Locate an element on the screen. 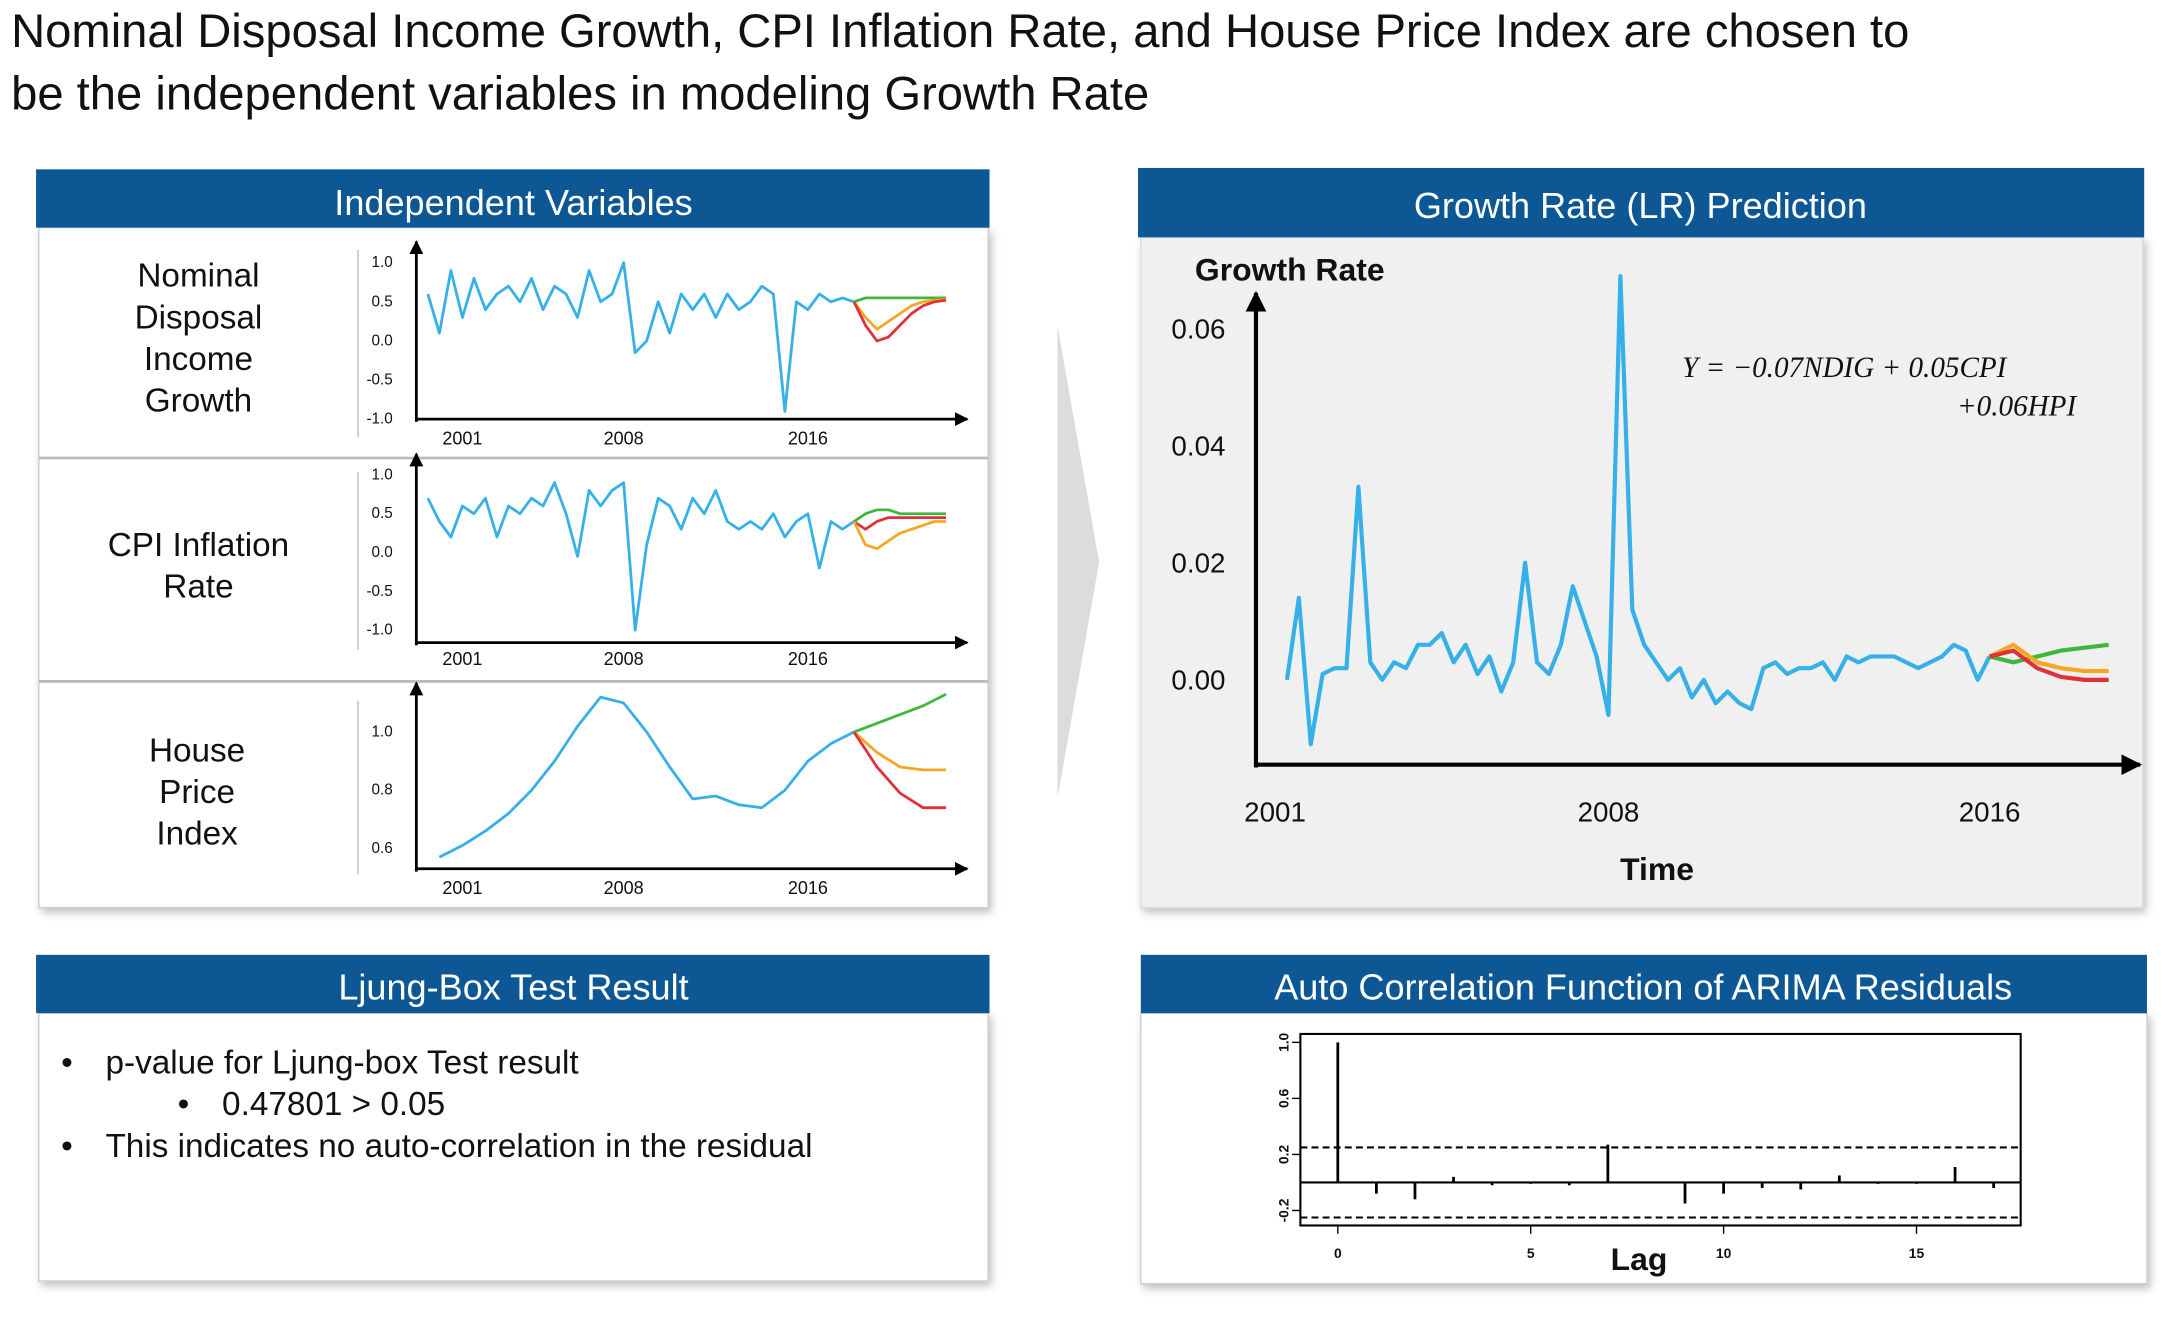 The height and width of the screenshot is (1325, 2165). panel-title: Ljung-Box Test Result is located at coordinates (513, 986).